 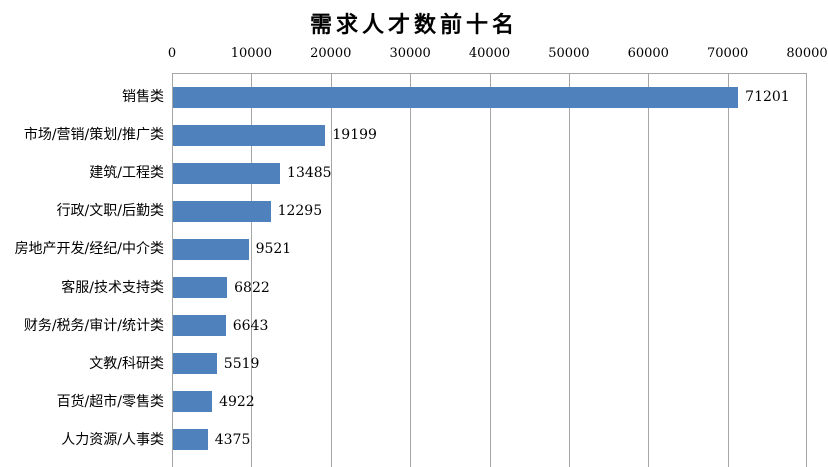 I want to click on value-label: 6822, so click(x=252, y=287).